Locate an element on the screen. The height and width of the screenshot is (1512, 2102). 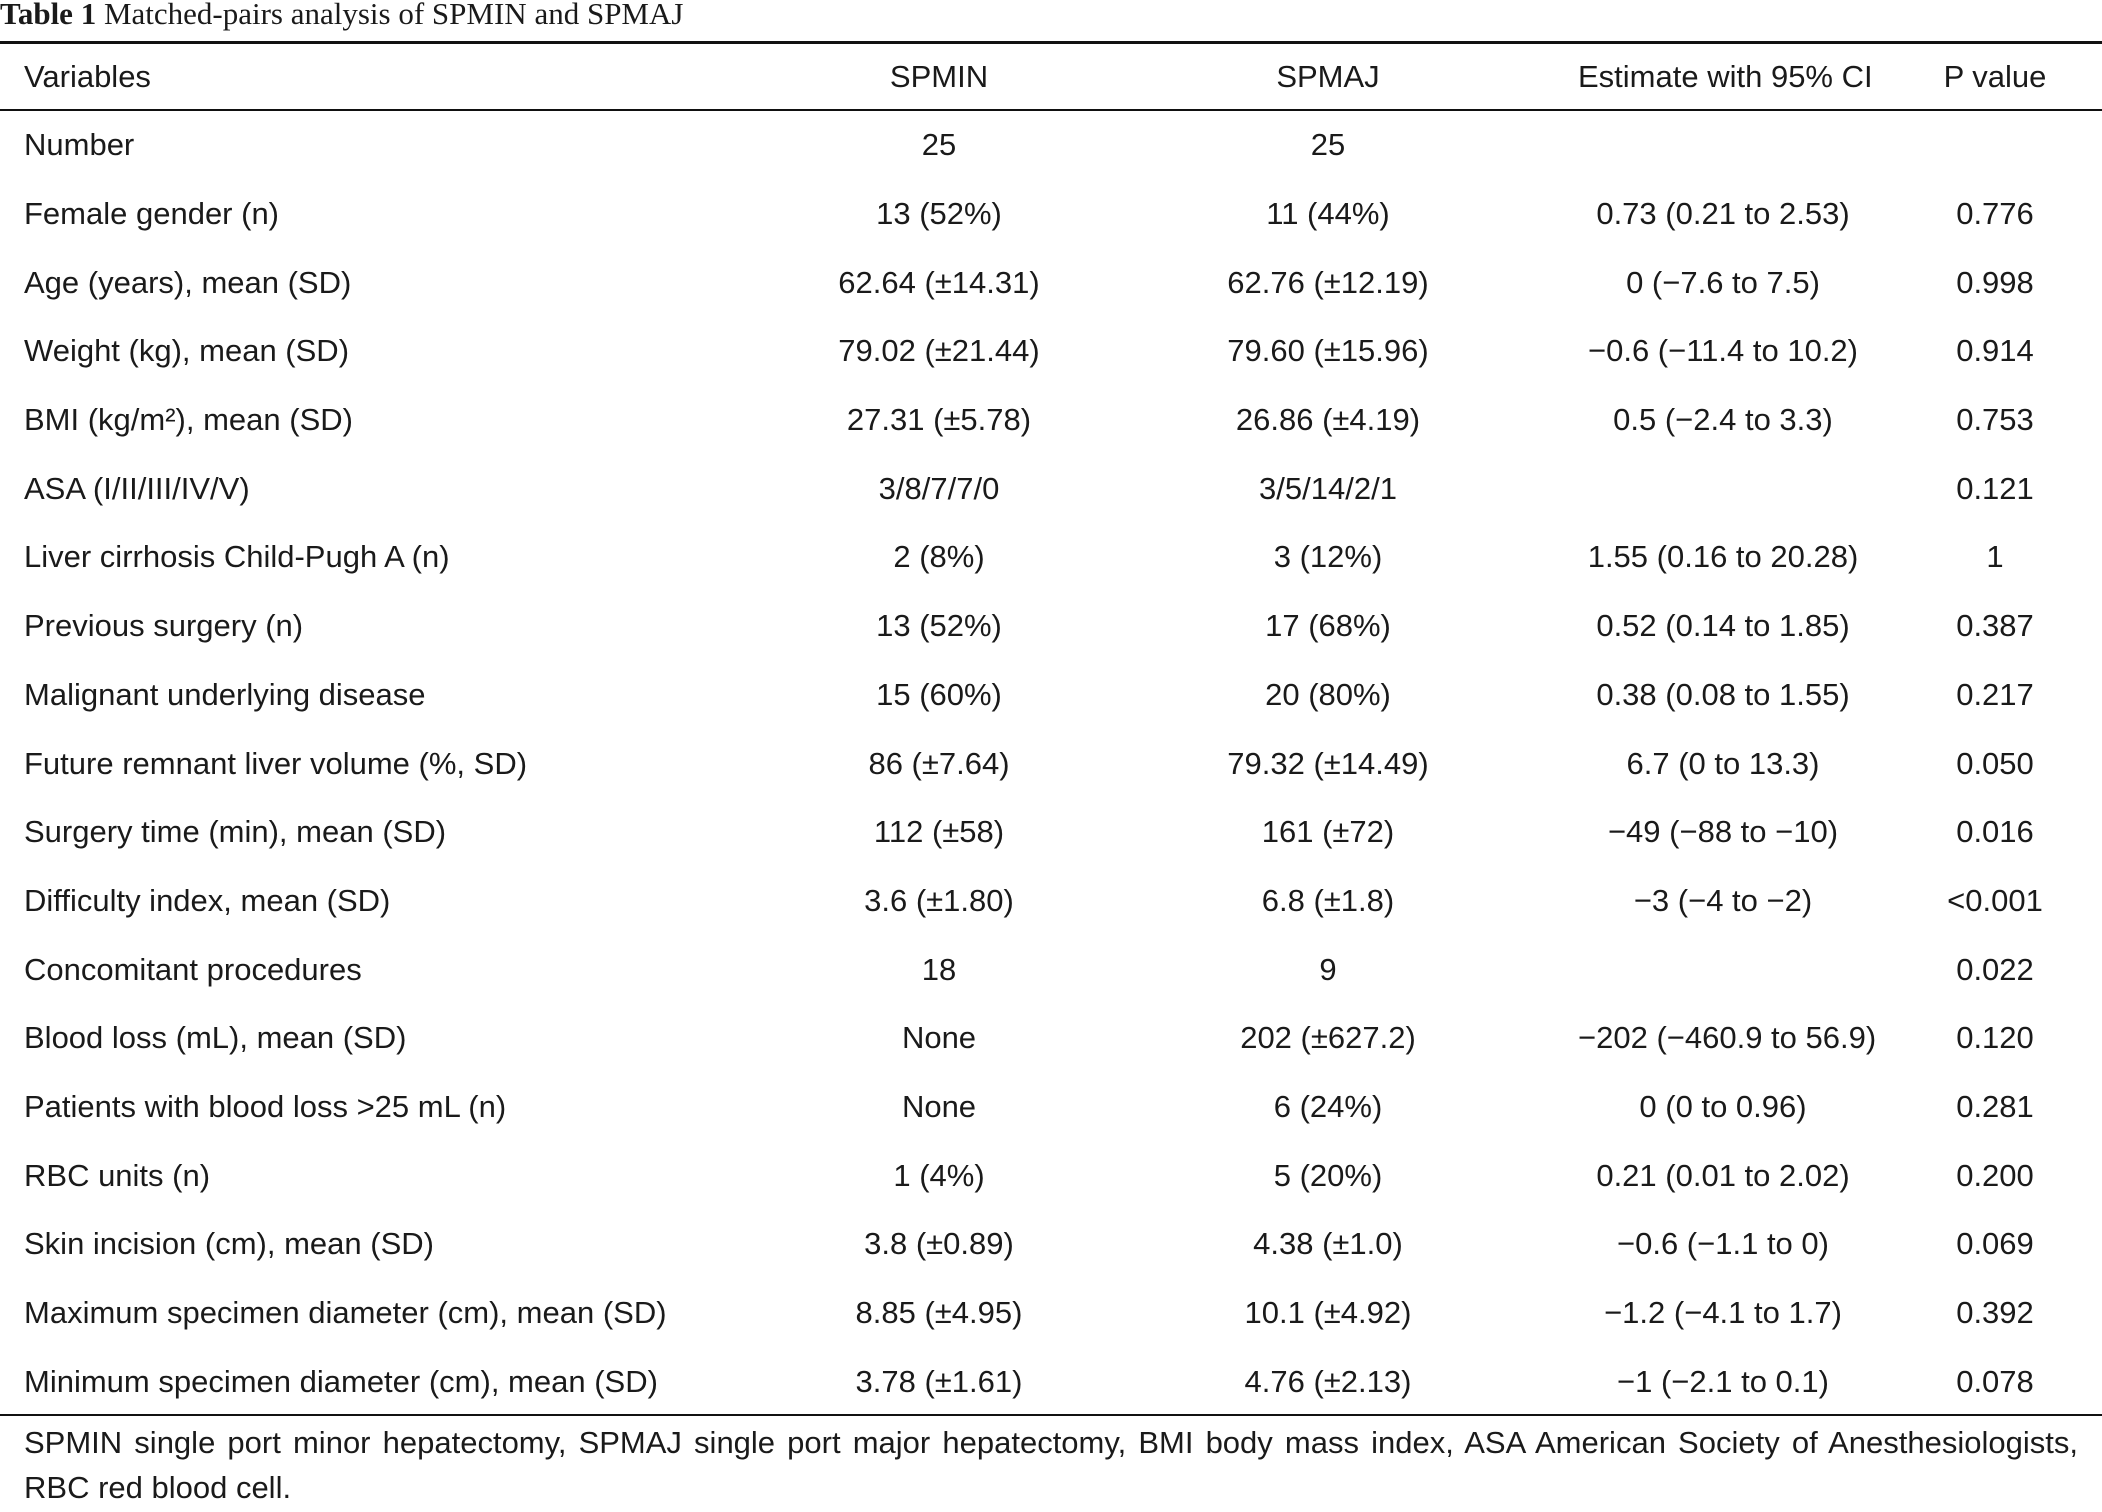
cell-spmin: 112 (±58) is located at coordinates (939, 832).